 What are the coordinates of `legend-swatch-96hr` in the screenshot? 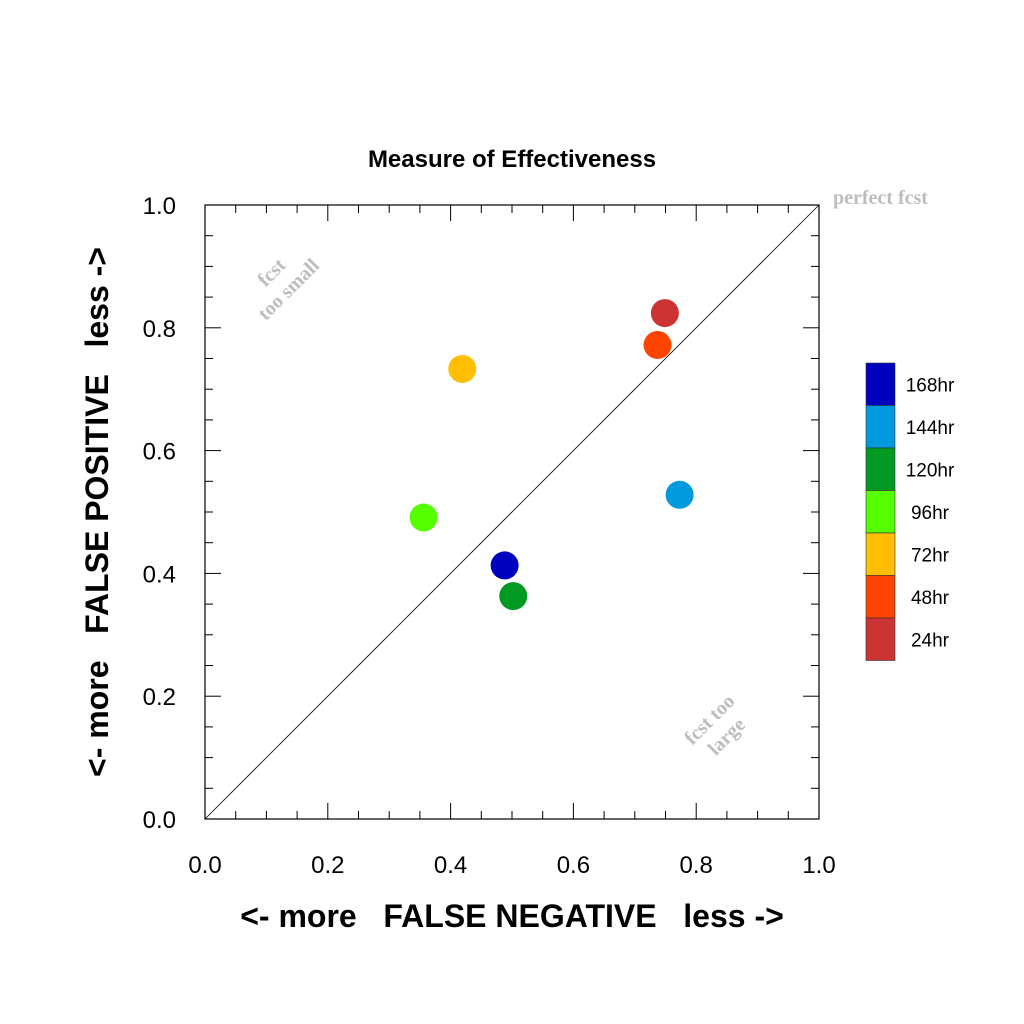 It's located at (880, 512).